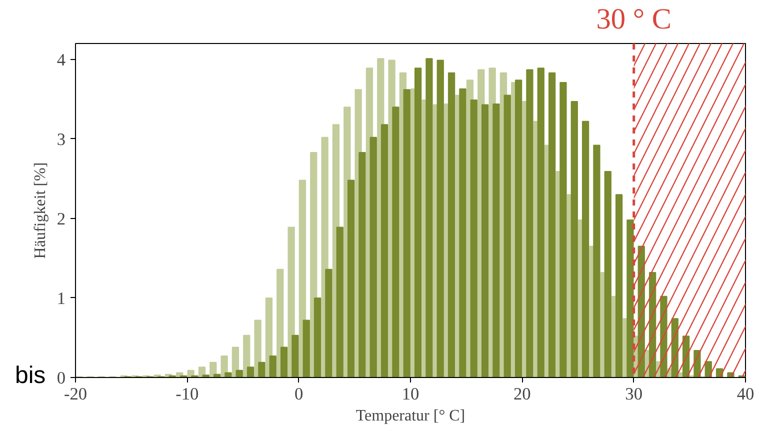 The width and height of the screenshot is (760, 441). What do you see at coordinates (61, 60) in the screenshot?
I see `y-tick-label: 4` at bounding box center [61, 60].